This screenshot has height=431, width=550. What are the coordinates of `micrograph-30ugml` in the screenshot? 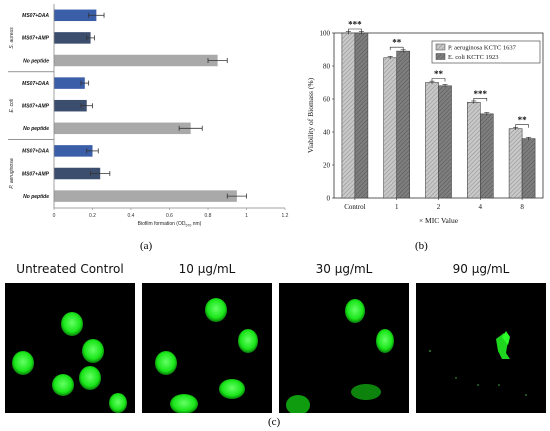 It's located at (344, 349).